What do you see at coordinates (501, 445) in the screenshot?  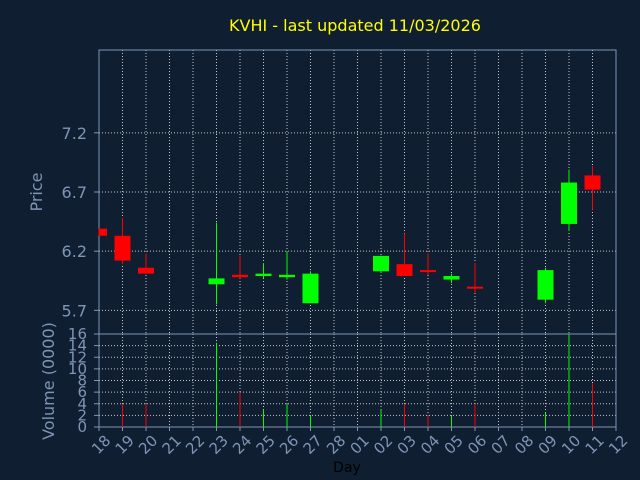 I see `x-tick-label: 07` at bounding box center [501, 445].